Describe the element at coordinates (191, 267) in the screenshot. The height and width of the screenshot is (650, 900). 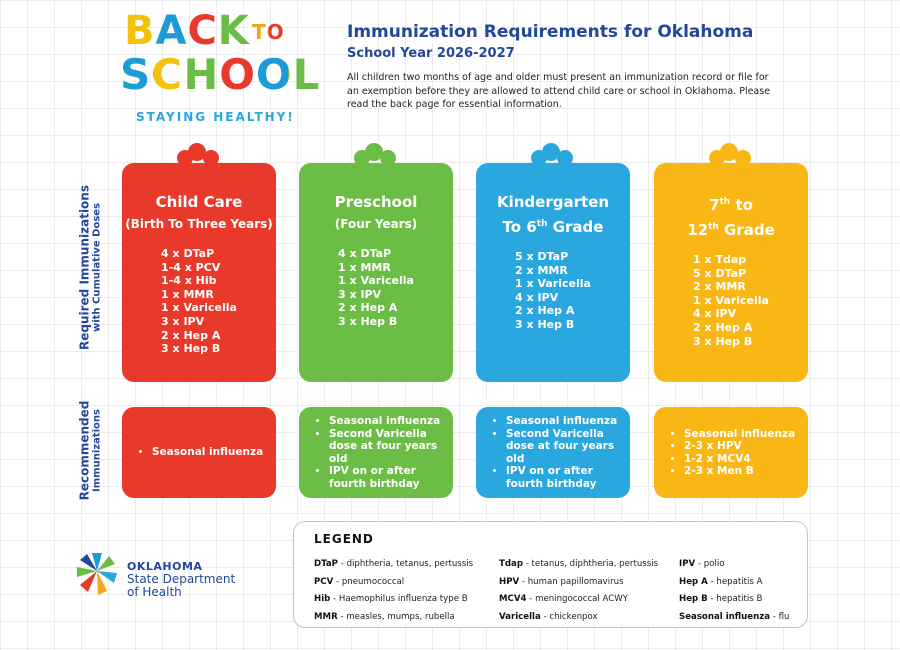
I see `required-item: 1-4 x PCV` at that location.